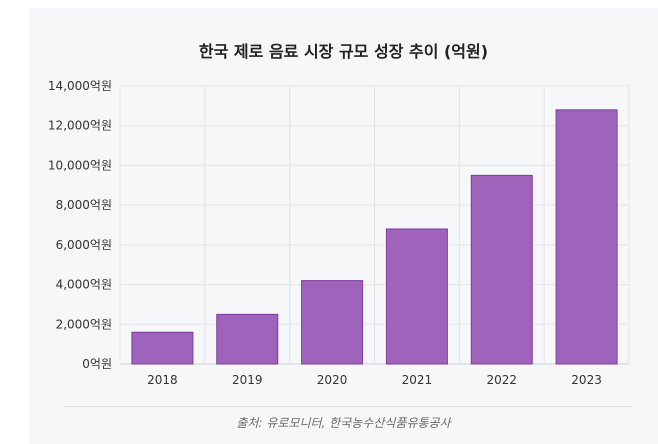  I want to click on y-tick-label: 14,000억원, so click(80, 86).